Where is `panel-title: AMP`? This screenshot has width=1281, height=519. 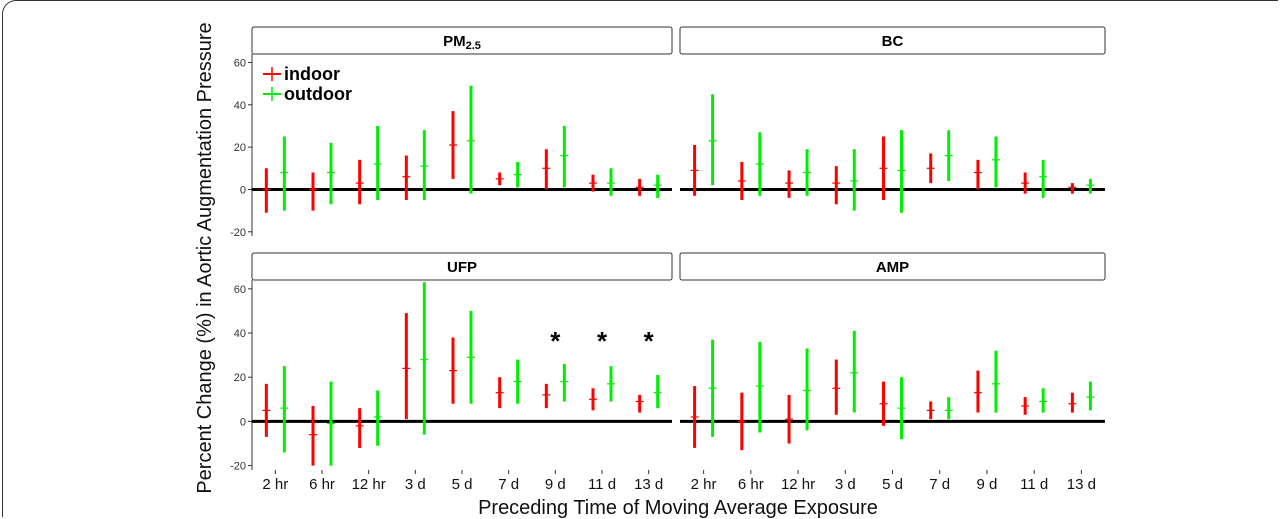
panel-title: AMP is located at coordinates (892, 267).